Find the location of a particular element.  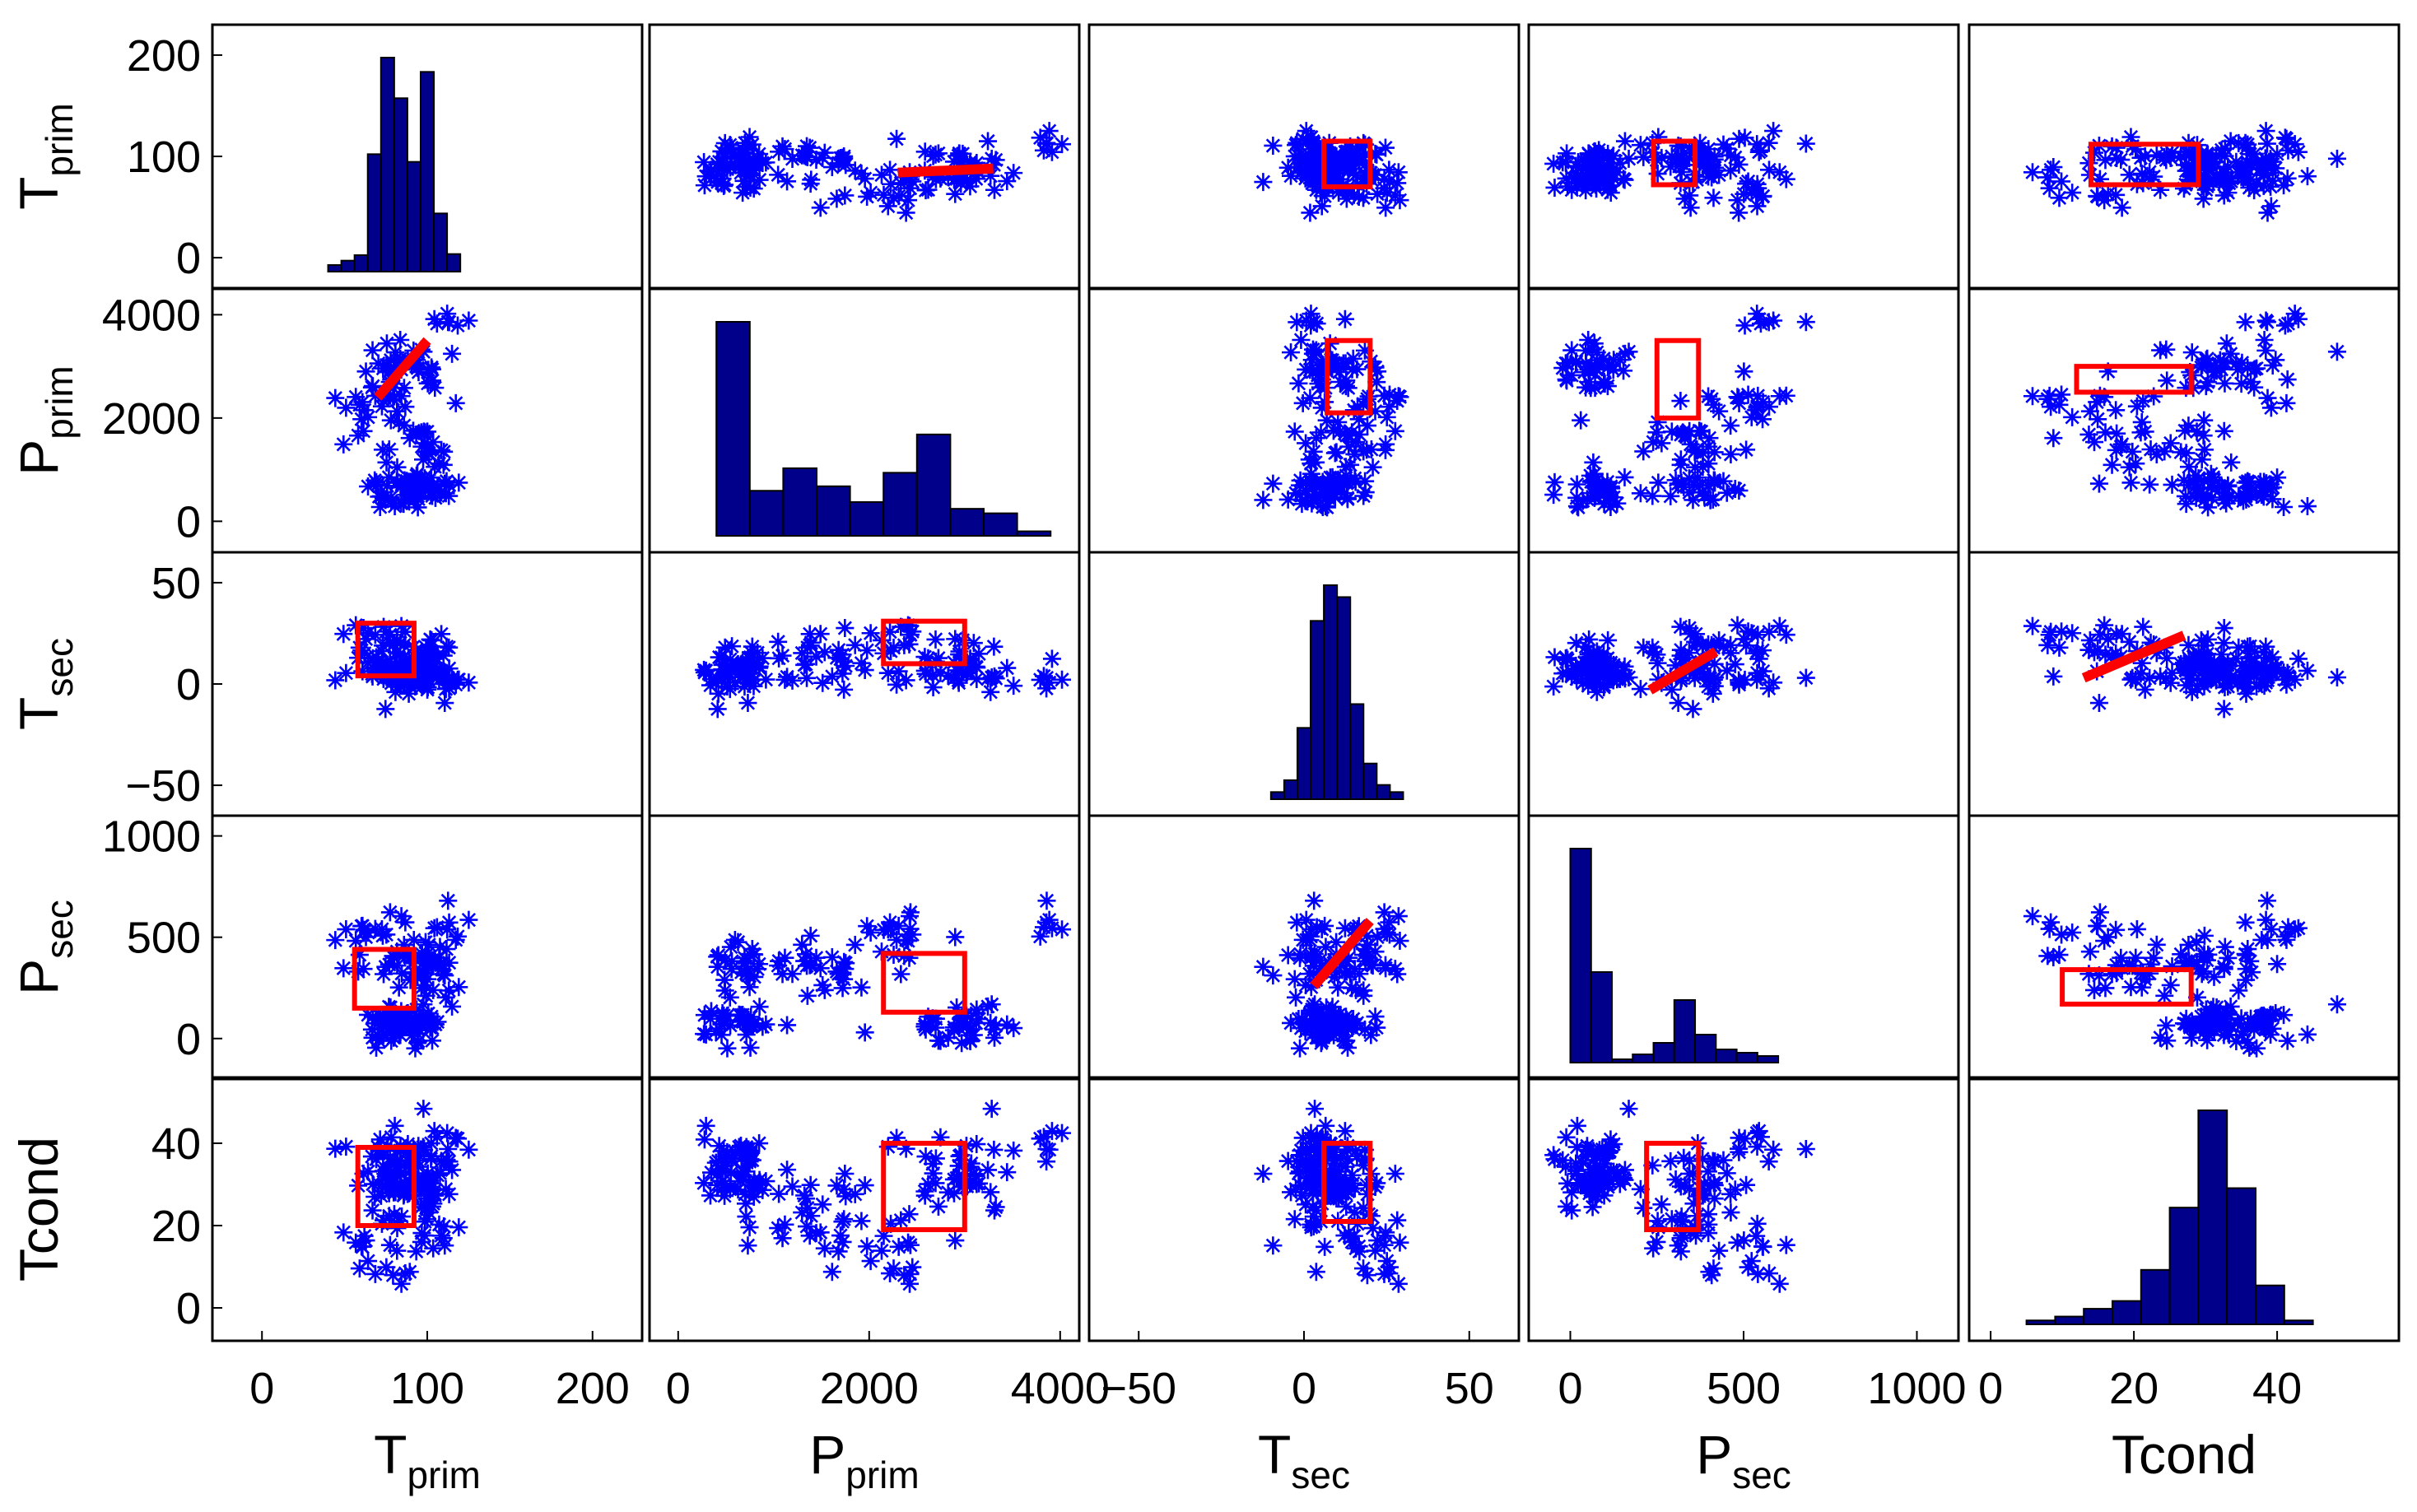

xlabel-Tsec: Tsec is located at coordinates (1304, 1460).